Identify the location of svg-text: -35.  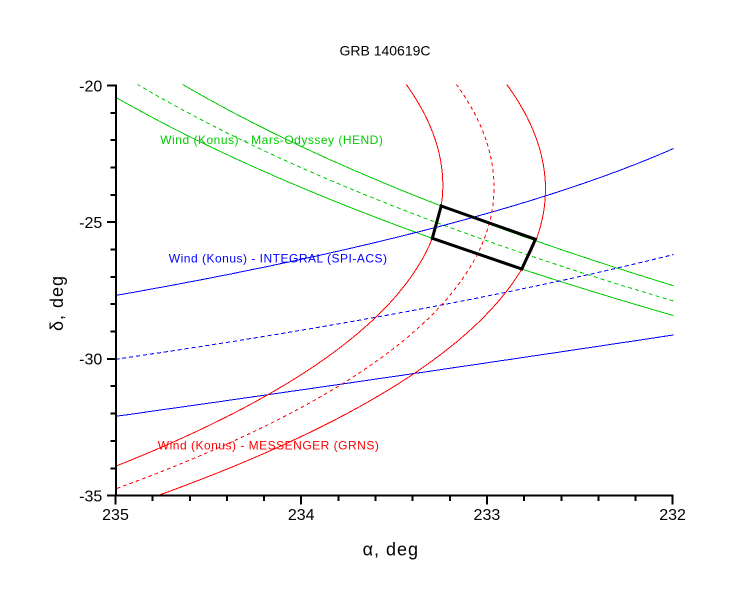
(90, 496).